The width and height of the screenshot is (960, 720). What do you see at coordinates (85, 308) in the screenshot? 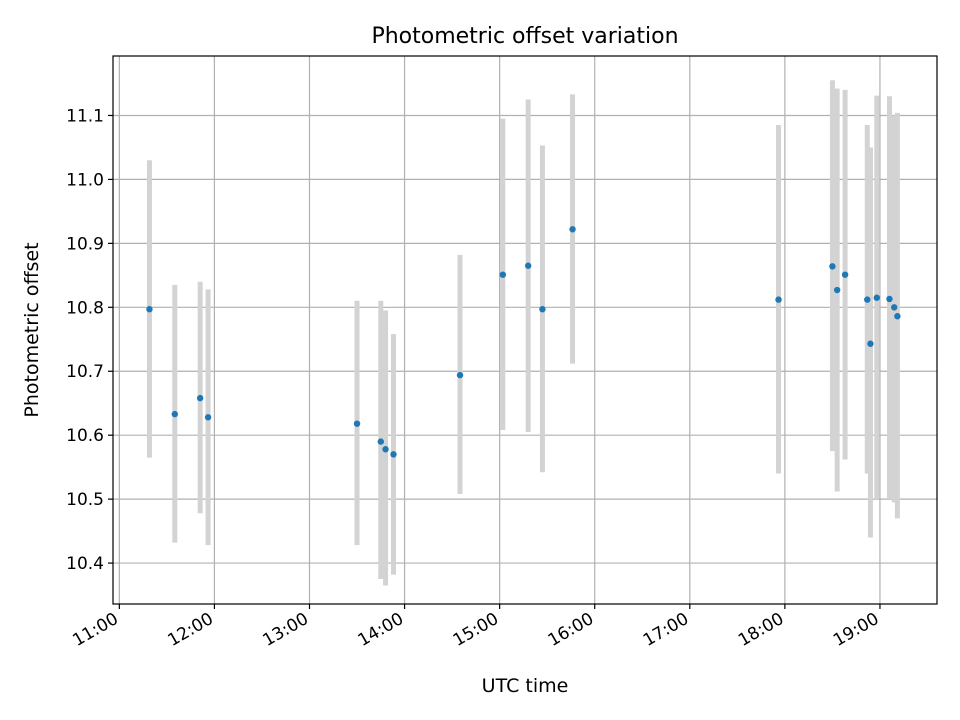
I see `y-tick-label: 10.8` at bounding box center [85, 308].